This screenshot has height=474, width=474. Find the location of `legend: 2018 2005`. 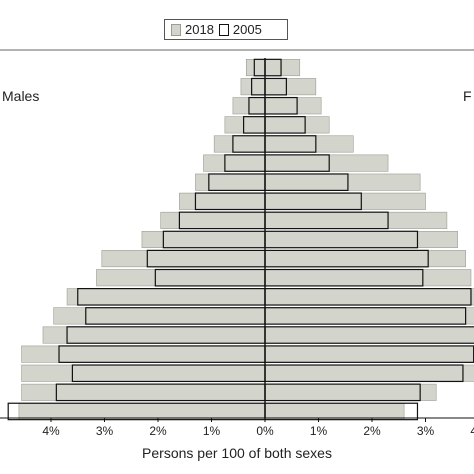

legend: 2018 2005 is located at coordinates (226, 29).